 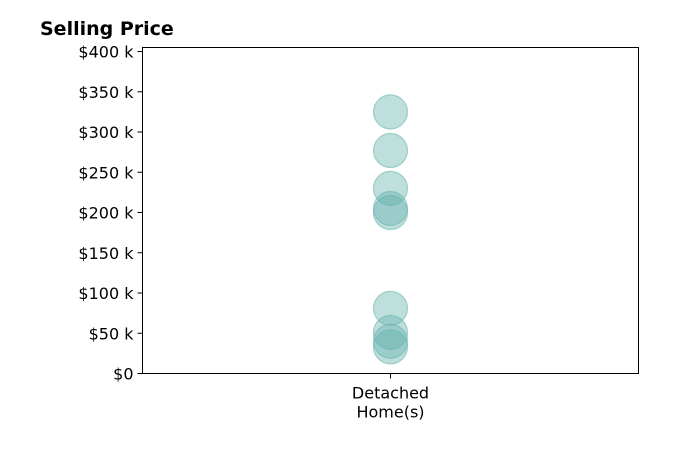 What do you see at coordinates (107, 29) in the screenshot?
I see `chart-title: Selling Price` at bounding box center [107, 29].